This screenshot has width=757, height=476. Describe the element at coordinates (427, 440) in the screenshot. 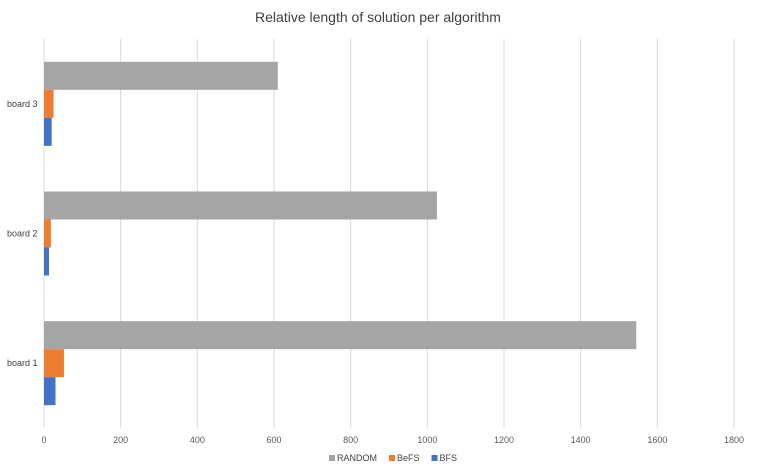

I see `x-tick-label: 1000` at that location.